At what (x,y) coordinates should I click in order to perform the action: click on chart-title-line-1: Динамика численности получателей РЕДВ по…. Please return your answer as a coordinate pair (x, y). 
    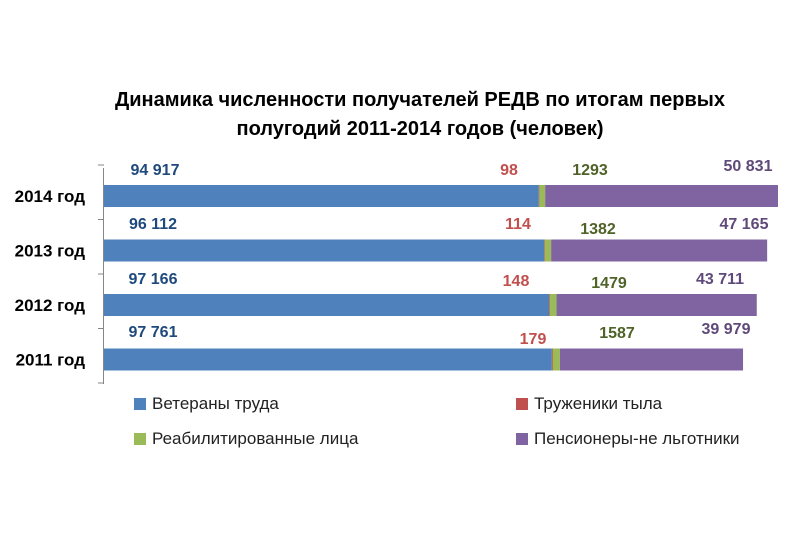
    Looking at the image, I should click on (420, 100).